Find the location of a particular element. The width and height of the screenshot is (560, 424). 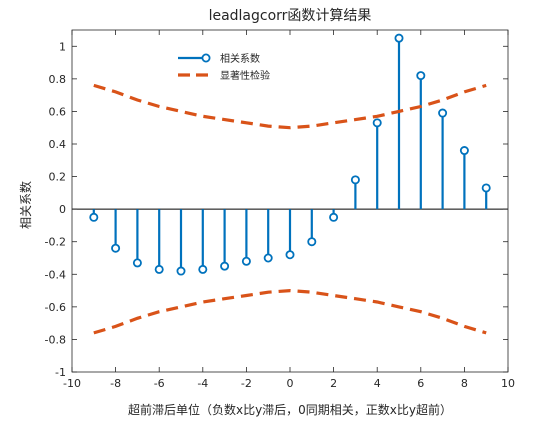

x-tick-label: -10 is located at coordinates (72, 383).